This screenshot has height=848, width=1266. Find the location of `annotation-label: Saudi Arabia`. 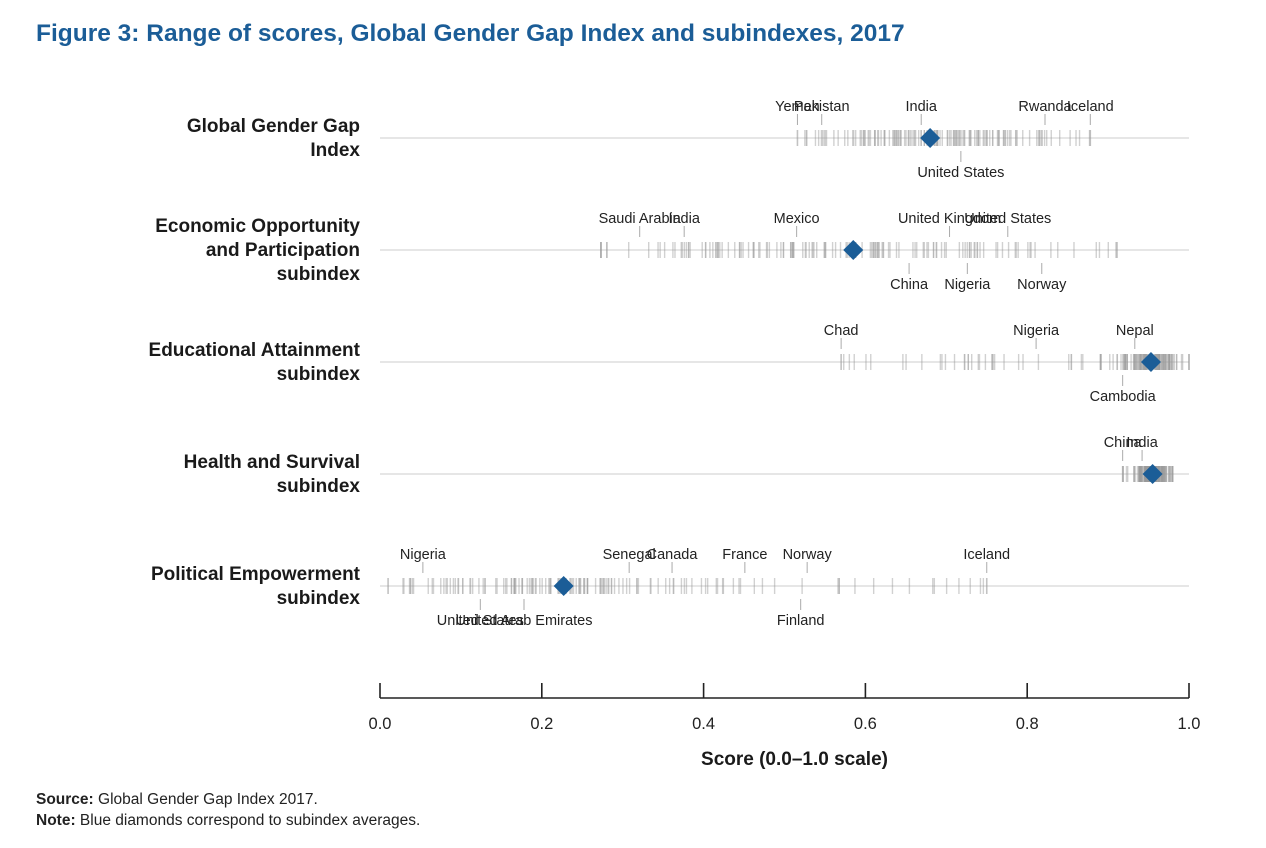

annotation-label: Saudi Arabia is located at coordinates (640, 219).